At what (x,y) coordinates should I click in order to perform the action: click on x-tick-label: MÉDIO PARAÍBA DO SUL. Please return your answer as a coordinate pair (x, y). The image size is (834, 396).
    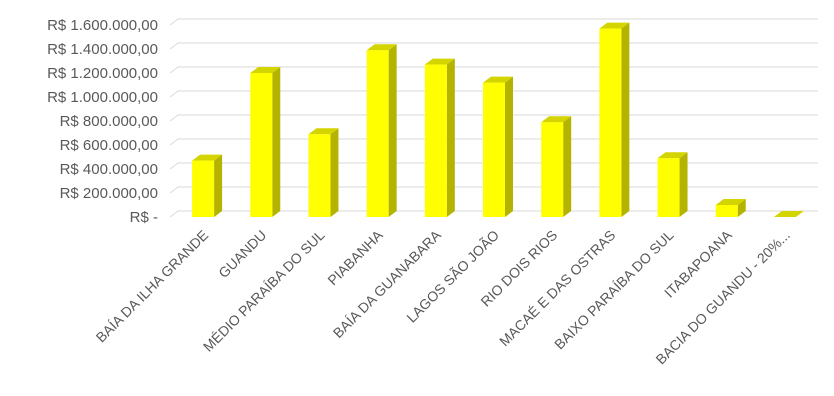
    Looking at the image, I should click on (264, 291).